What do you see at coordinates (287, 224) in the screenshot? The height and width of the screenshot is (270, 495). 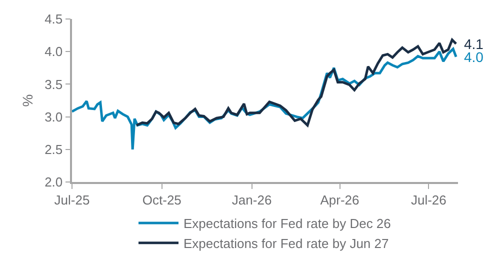 I see `legend-label: Expectations for Fed rate by Dec 26` at bounding box center [287, 224].